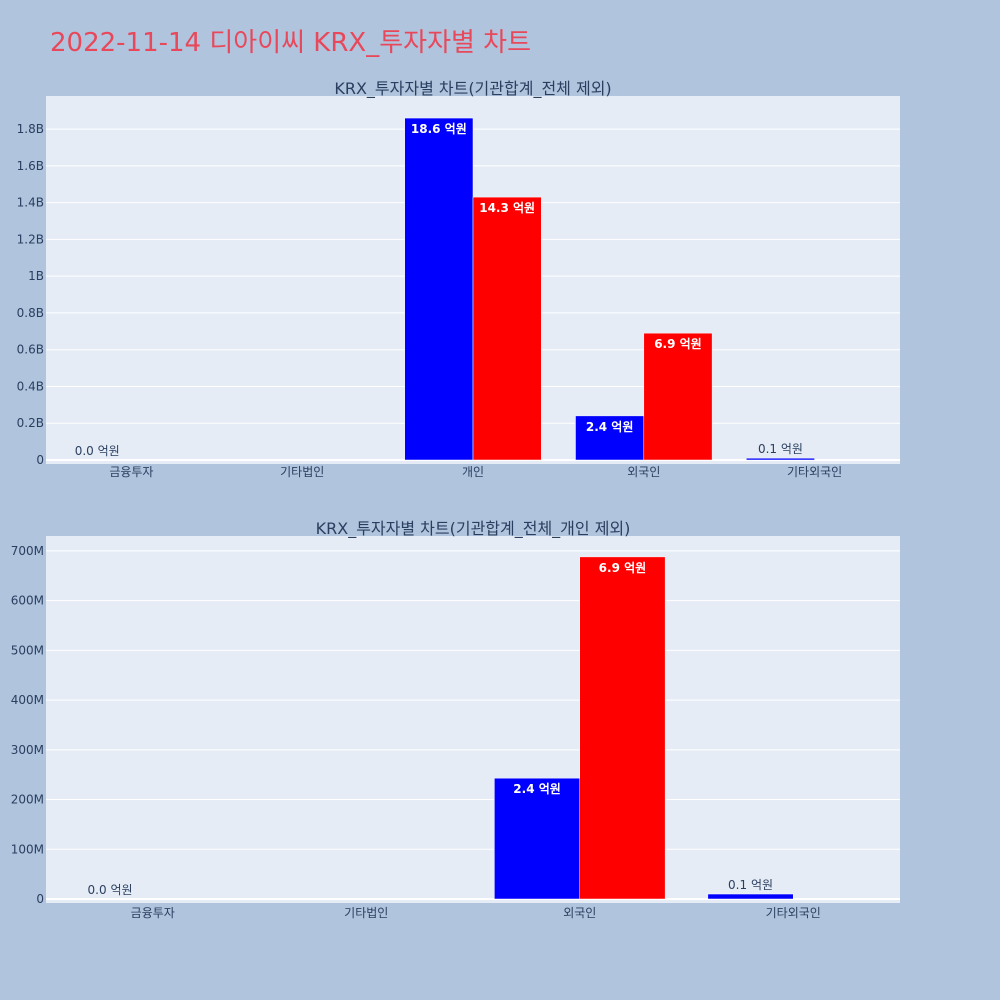 This screenshot has width=1000, height=1000. I want to click on chart-2-title: KRX_투자자별 차트(기관합계_전체_개인 제외), so click(473, 529).